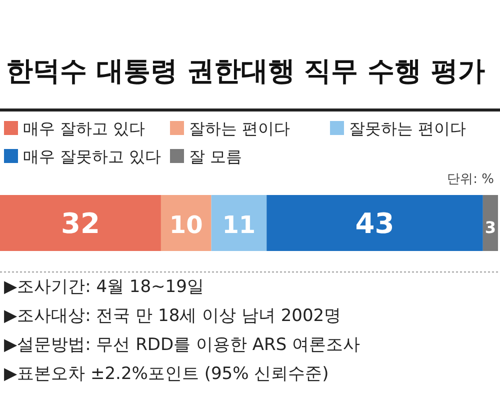 This screenshot has width=500, height=393. What do you see at coordinates (245, 71) in the screenshot?
I see `chart-title: 한덕수 대통령 권한대행 직무 수행 평가` at bounding box center [245, 71].